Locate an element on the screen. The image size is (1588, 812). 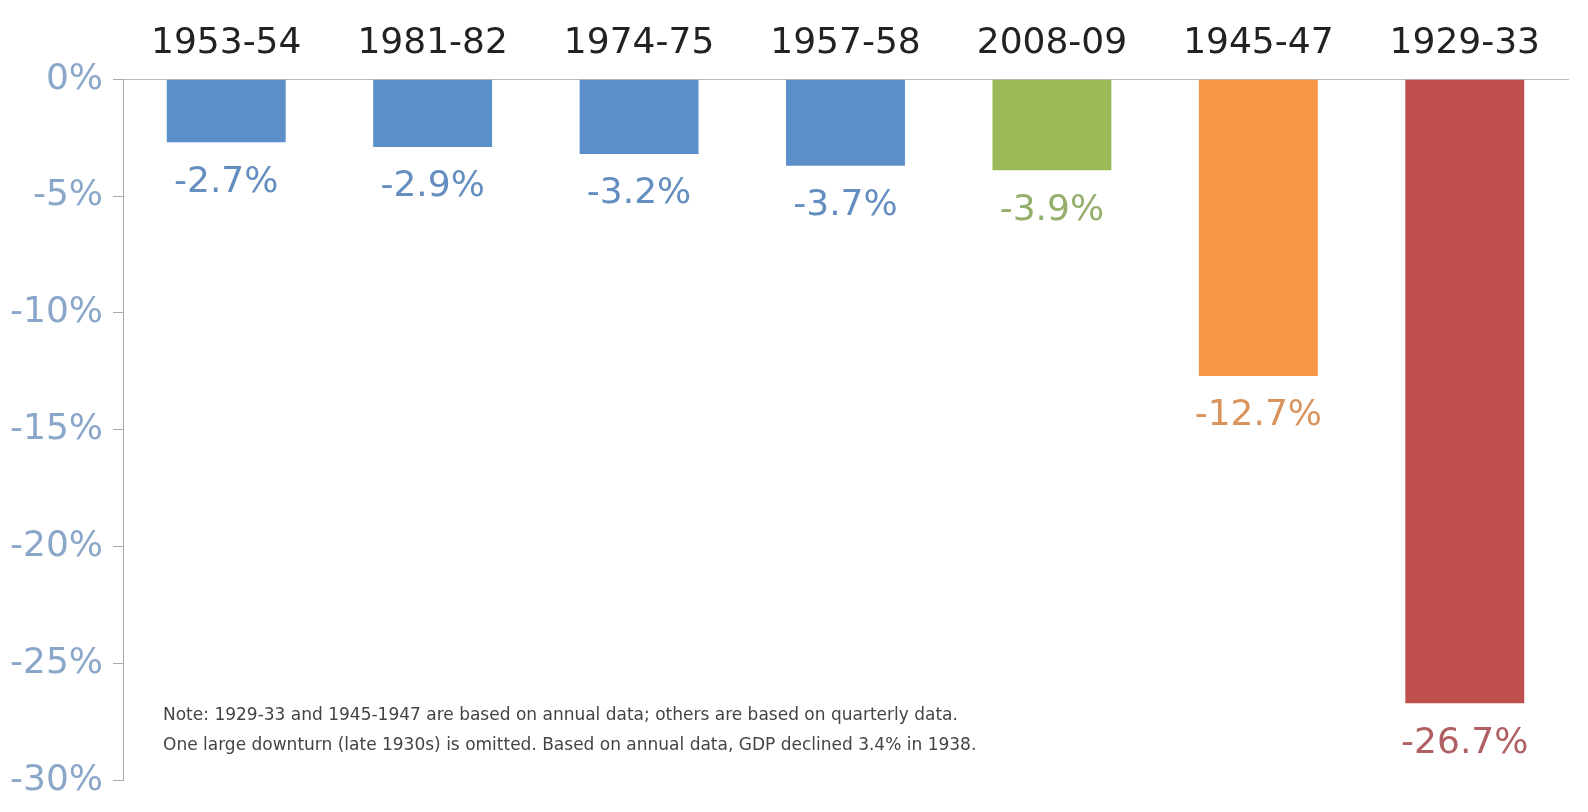
data-label: -12.7% is located at coordinates (1258, 413).